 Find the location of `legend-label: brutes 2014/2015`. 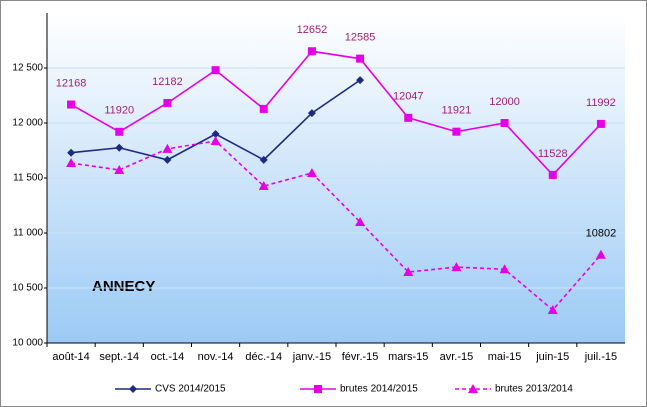

legend-label: brutes 2014/2015 is located at coordinates (379, 389).